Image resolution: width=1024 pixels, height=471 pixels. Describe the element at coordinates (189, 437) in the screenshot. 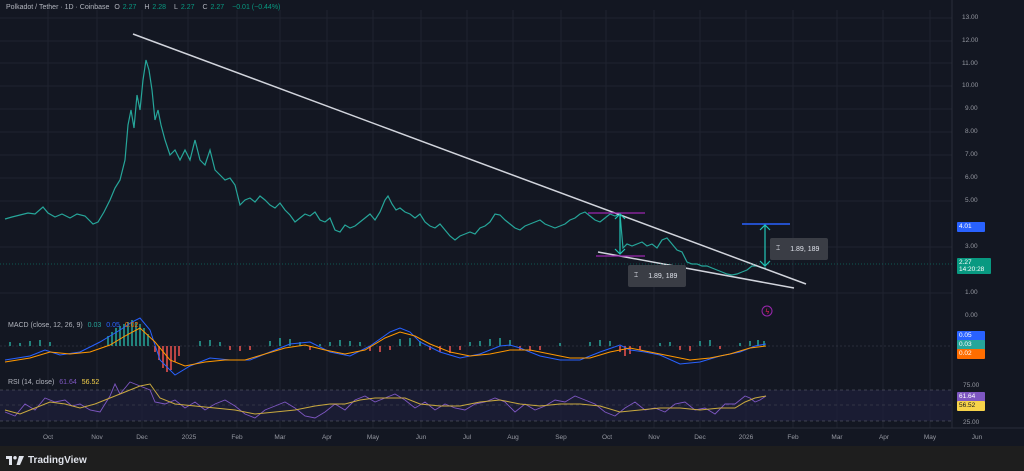

I see `time-label: 2025` at that location.